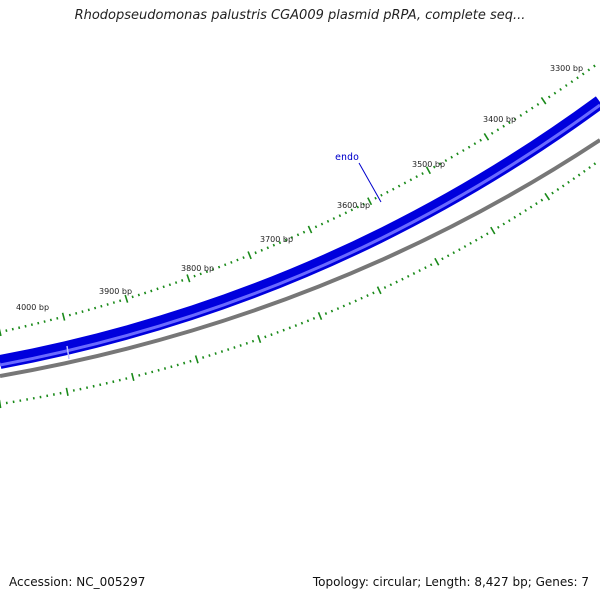 This screenshot has width=600, height=600. Describe the element at coordinates (347, 157) in the screenshot. I see `endo-feature-label: endo` at that location.